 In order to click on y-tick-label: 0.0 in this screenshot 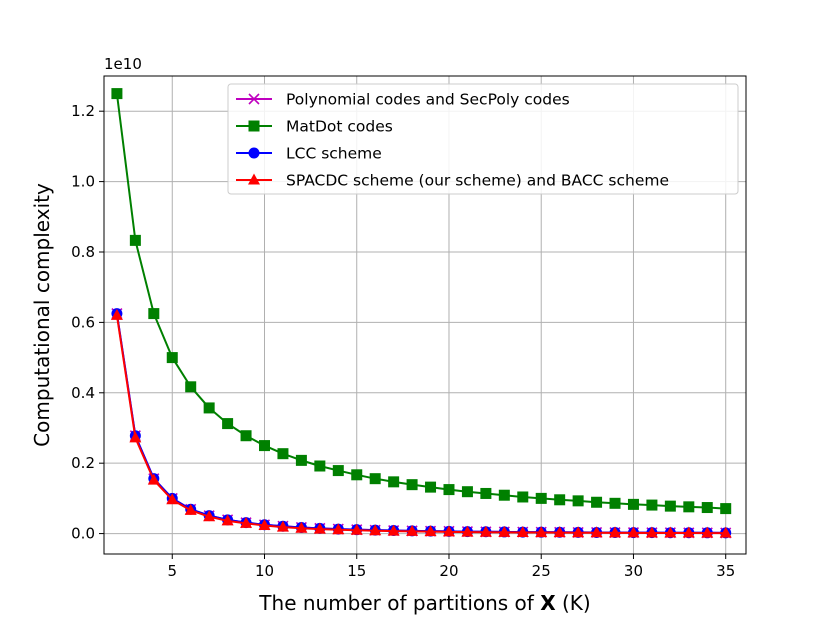, I will do `click(83, 534)`.